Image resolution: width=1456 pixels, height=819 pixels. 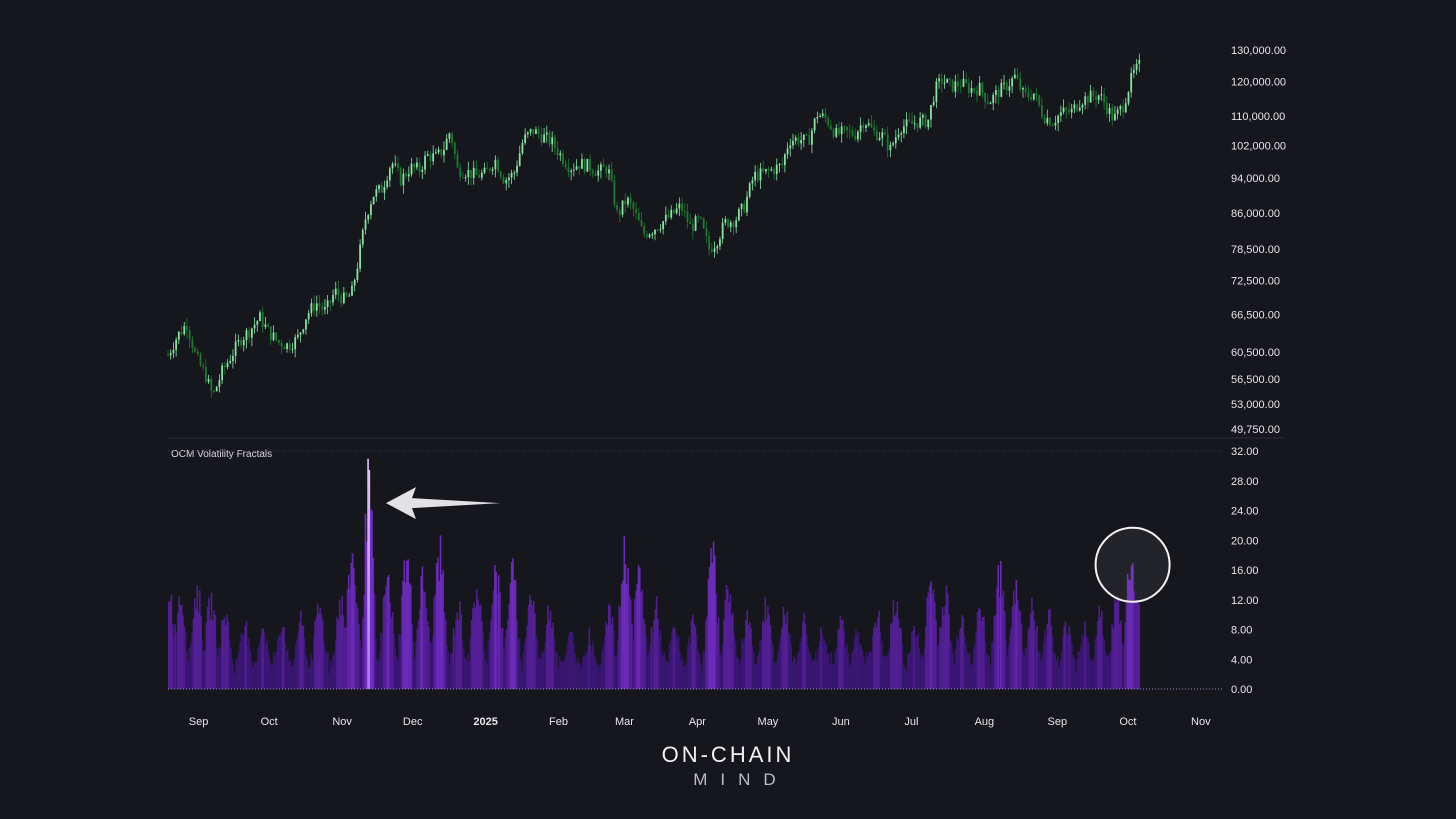 I want to click on logo-mind: MIND, so click(x=741, y=779).